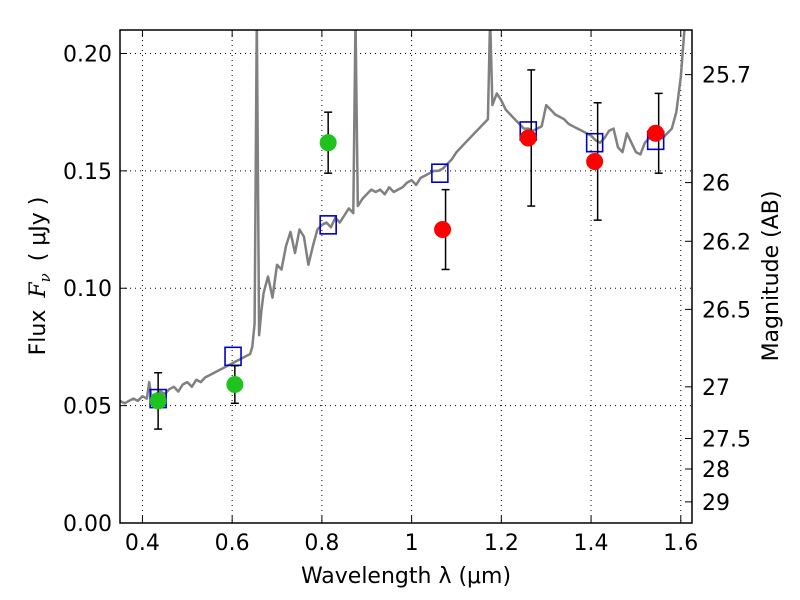 The image size is (800, 600). What do you see at coordinates (406, 576) in the screenshot?
I see `x-axis-label: Wavelength λ (μm)` at bounding box center [406, 576].